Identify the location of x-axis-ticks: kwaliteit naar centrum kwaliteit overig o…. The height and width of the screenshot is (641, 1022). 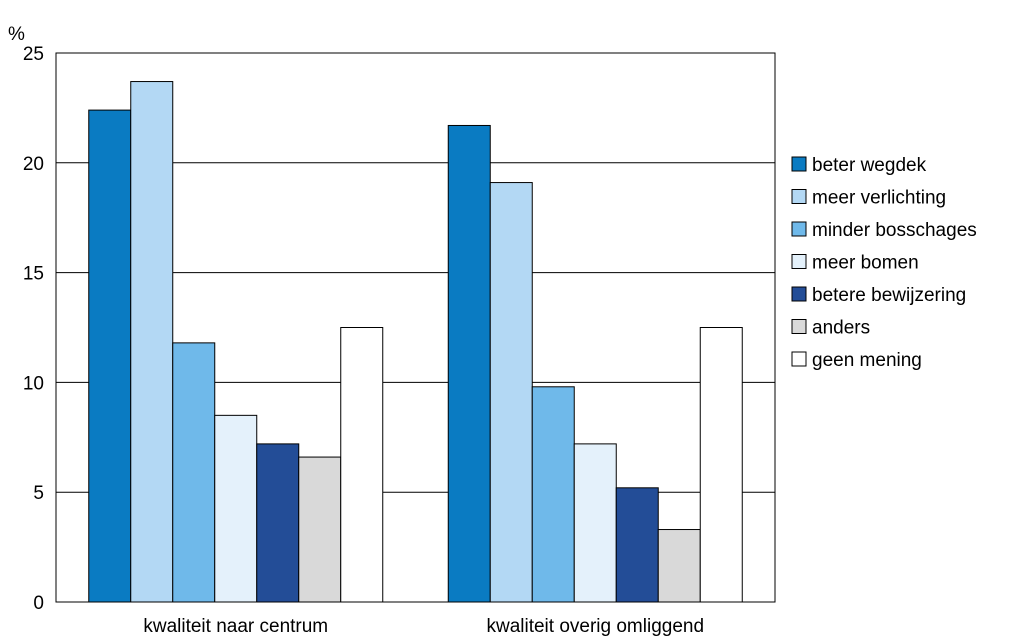
(423, 626).